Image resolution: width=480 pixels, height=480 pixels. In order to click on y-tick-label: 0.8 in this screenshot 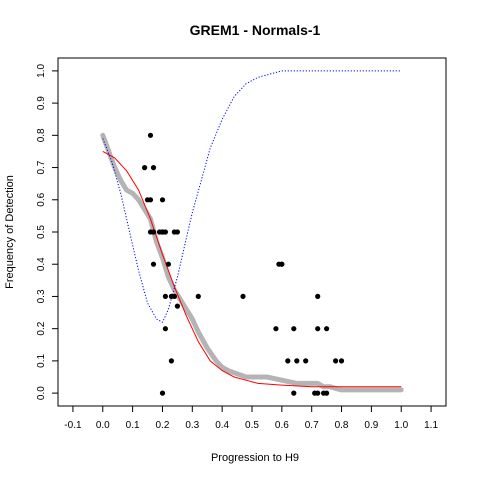, I will do `click(41, 135)`.